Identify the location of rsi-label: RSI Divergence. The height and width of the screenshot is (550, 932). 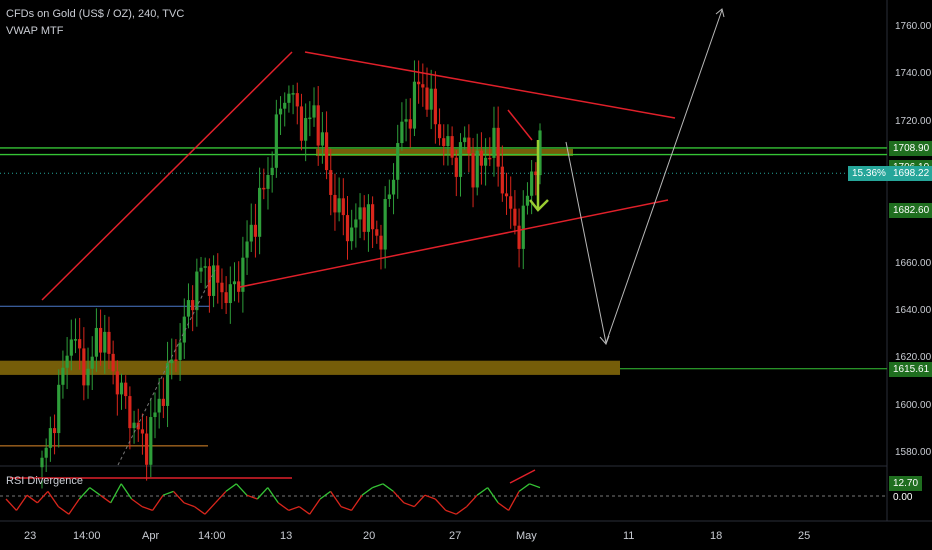
(45, 481).